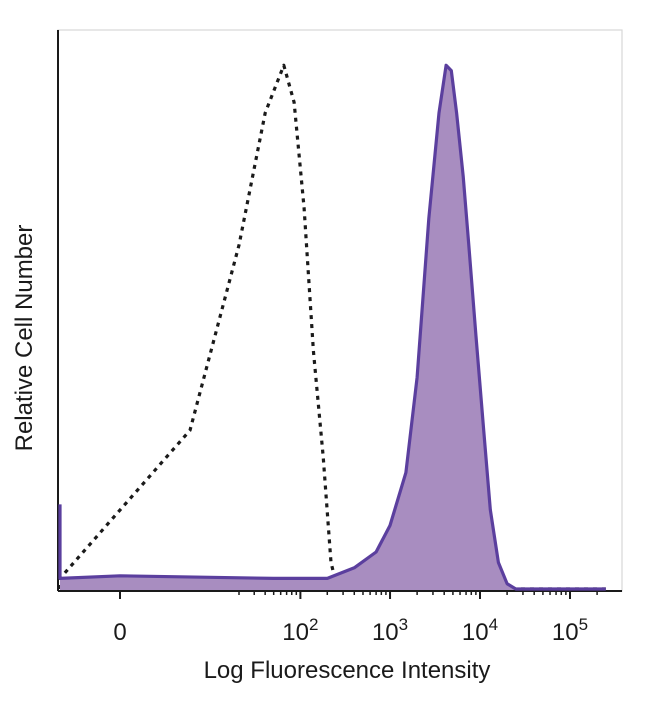 This screenshot has height=704, width=650. What do you see at coordinates (24, 338) in the screenshot?
I see `y-axis-title: Relative Cell Number` at bounding box center [24, 338].